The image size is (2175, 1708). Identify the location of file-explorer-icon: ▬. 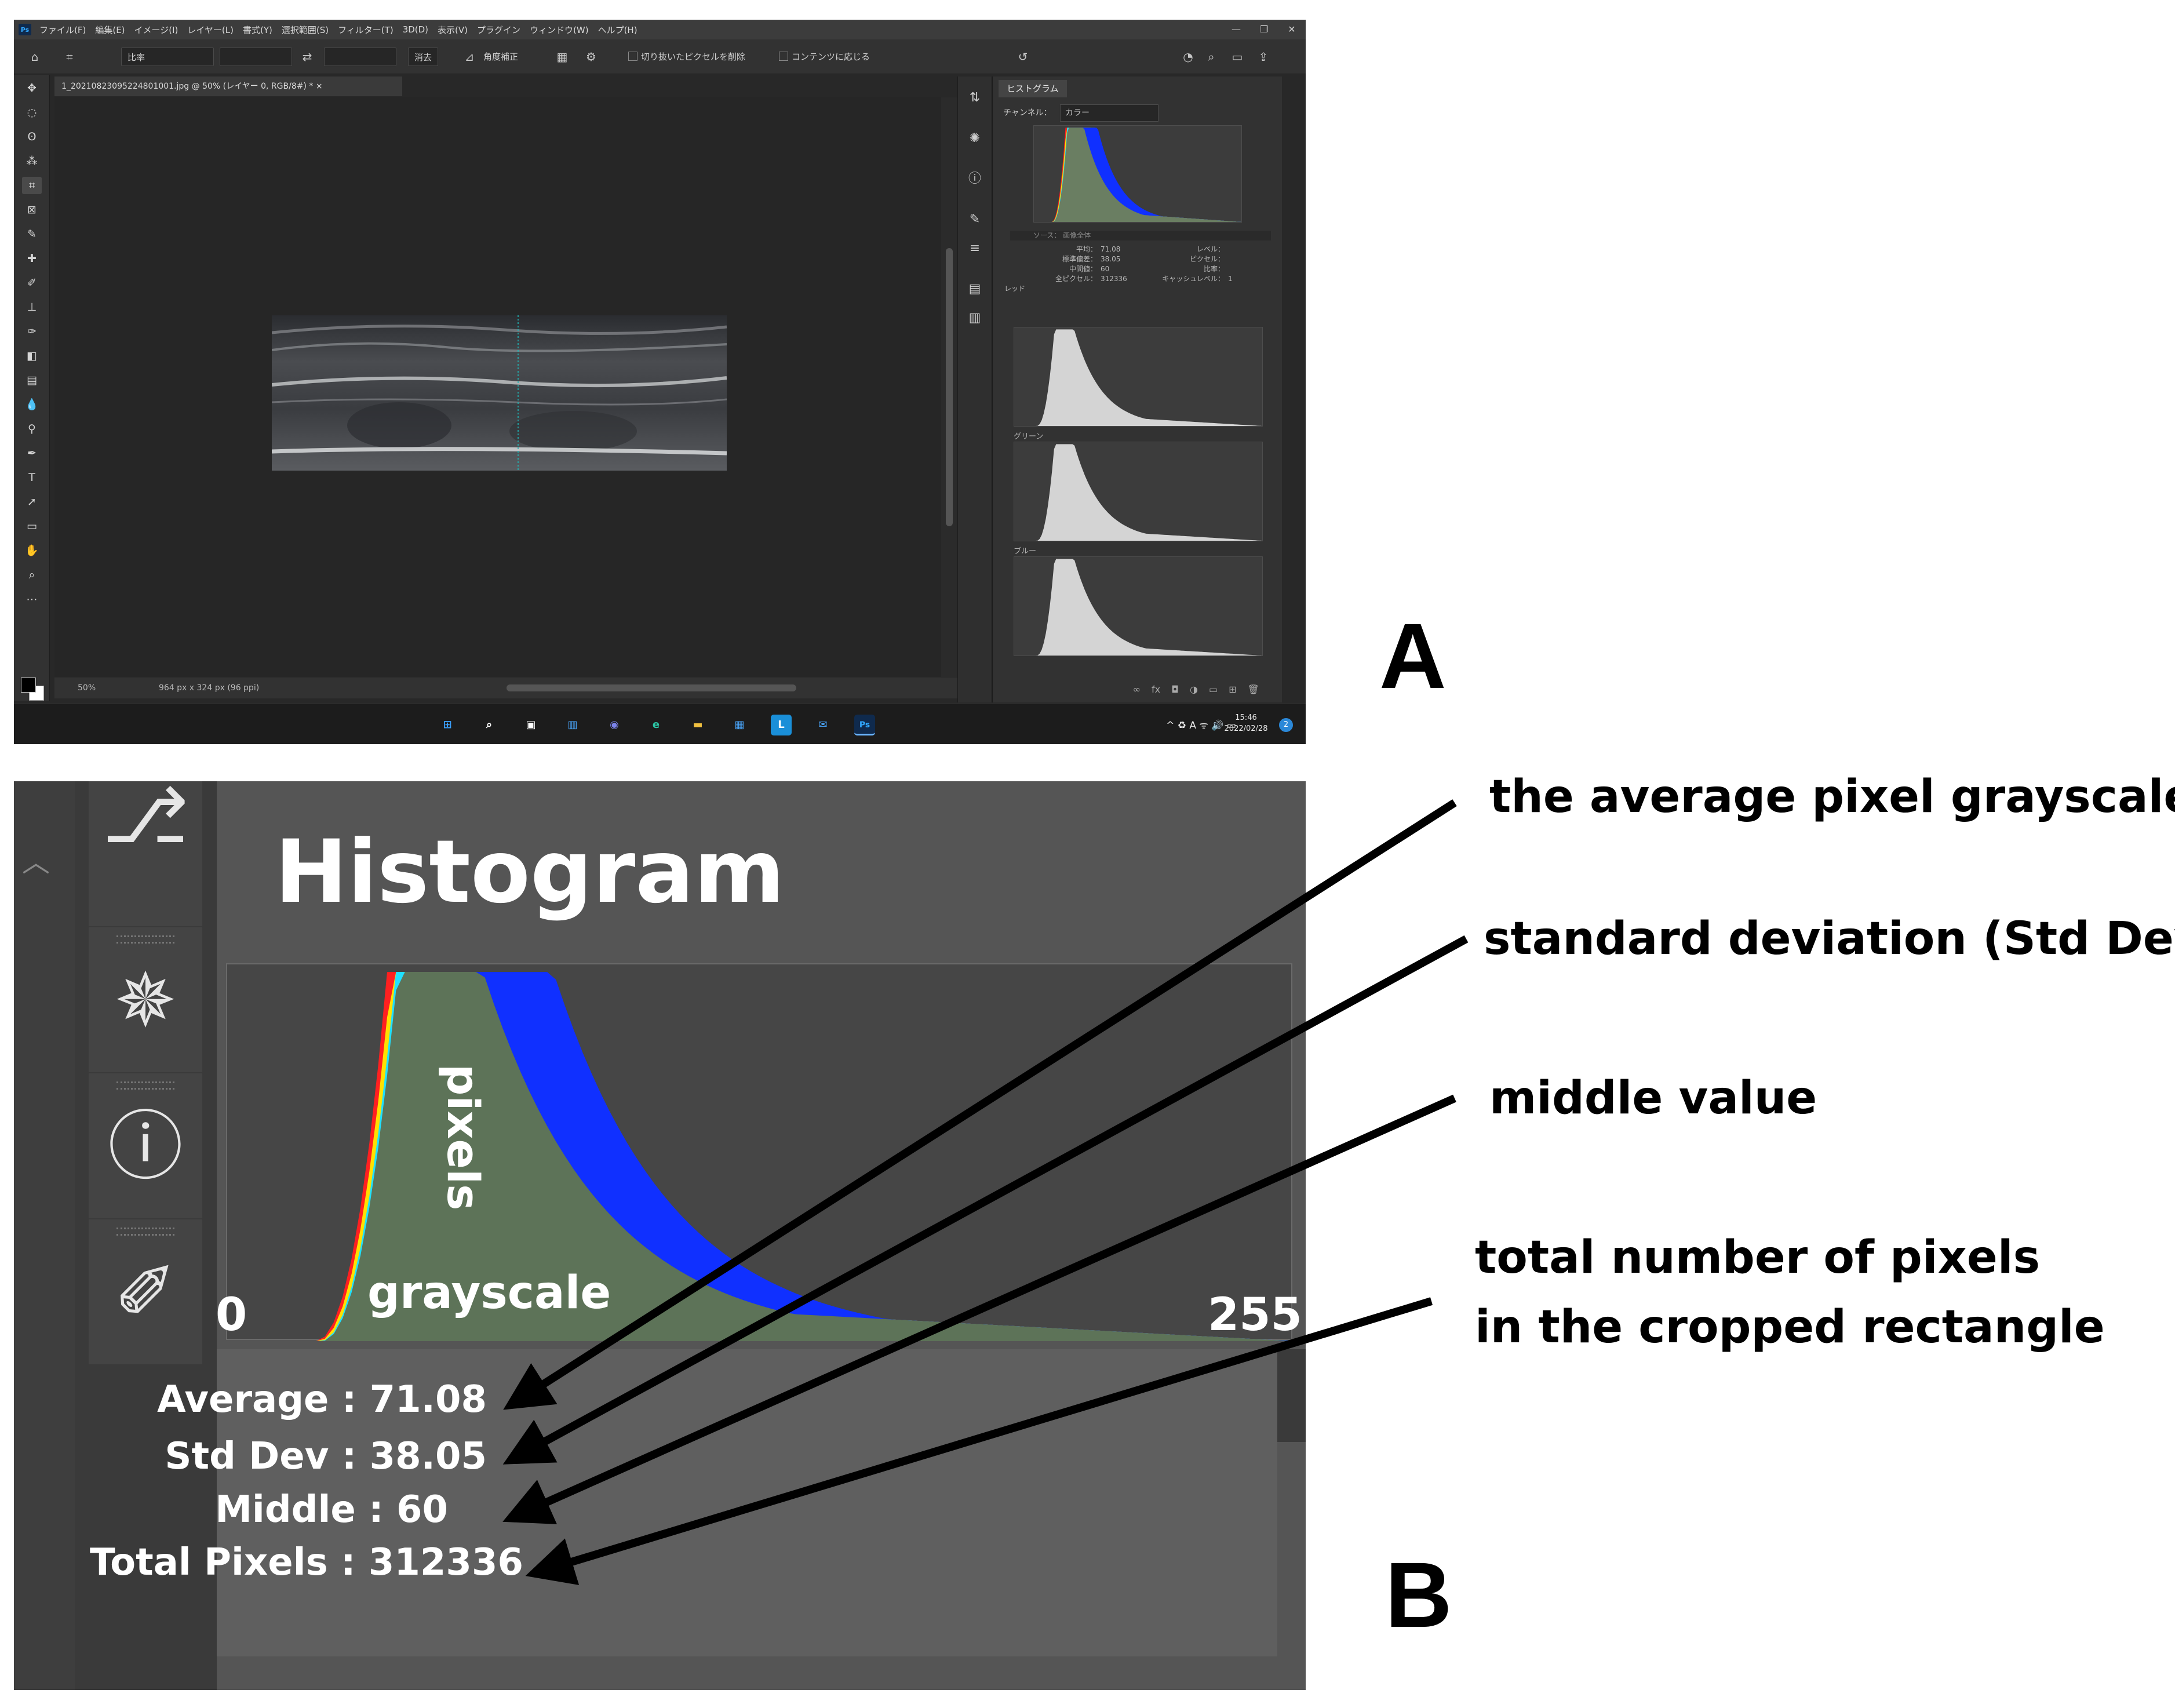
(698, 725).